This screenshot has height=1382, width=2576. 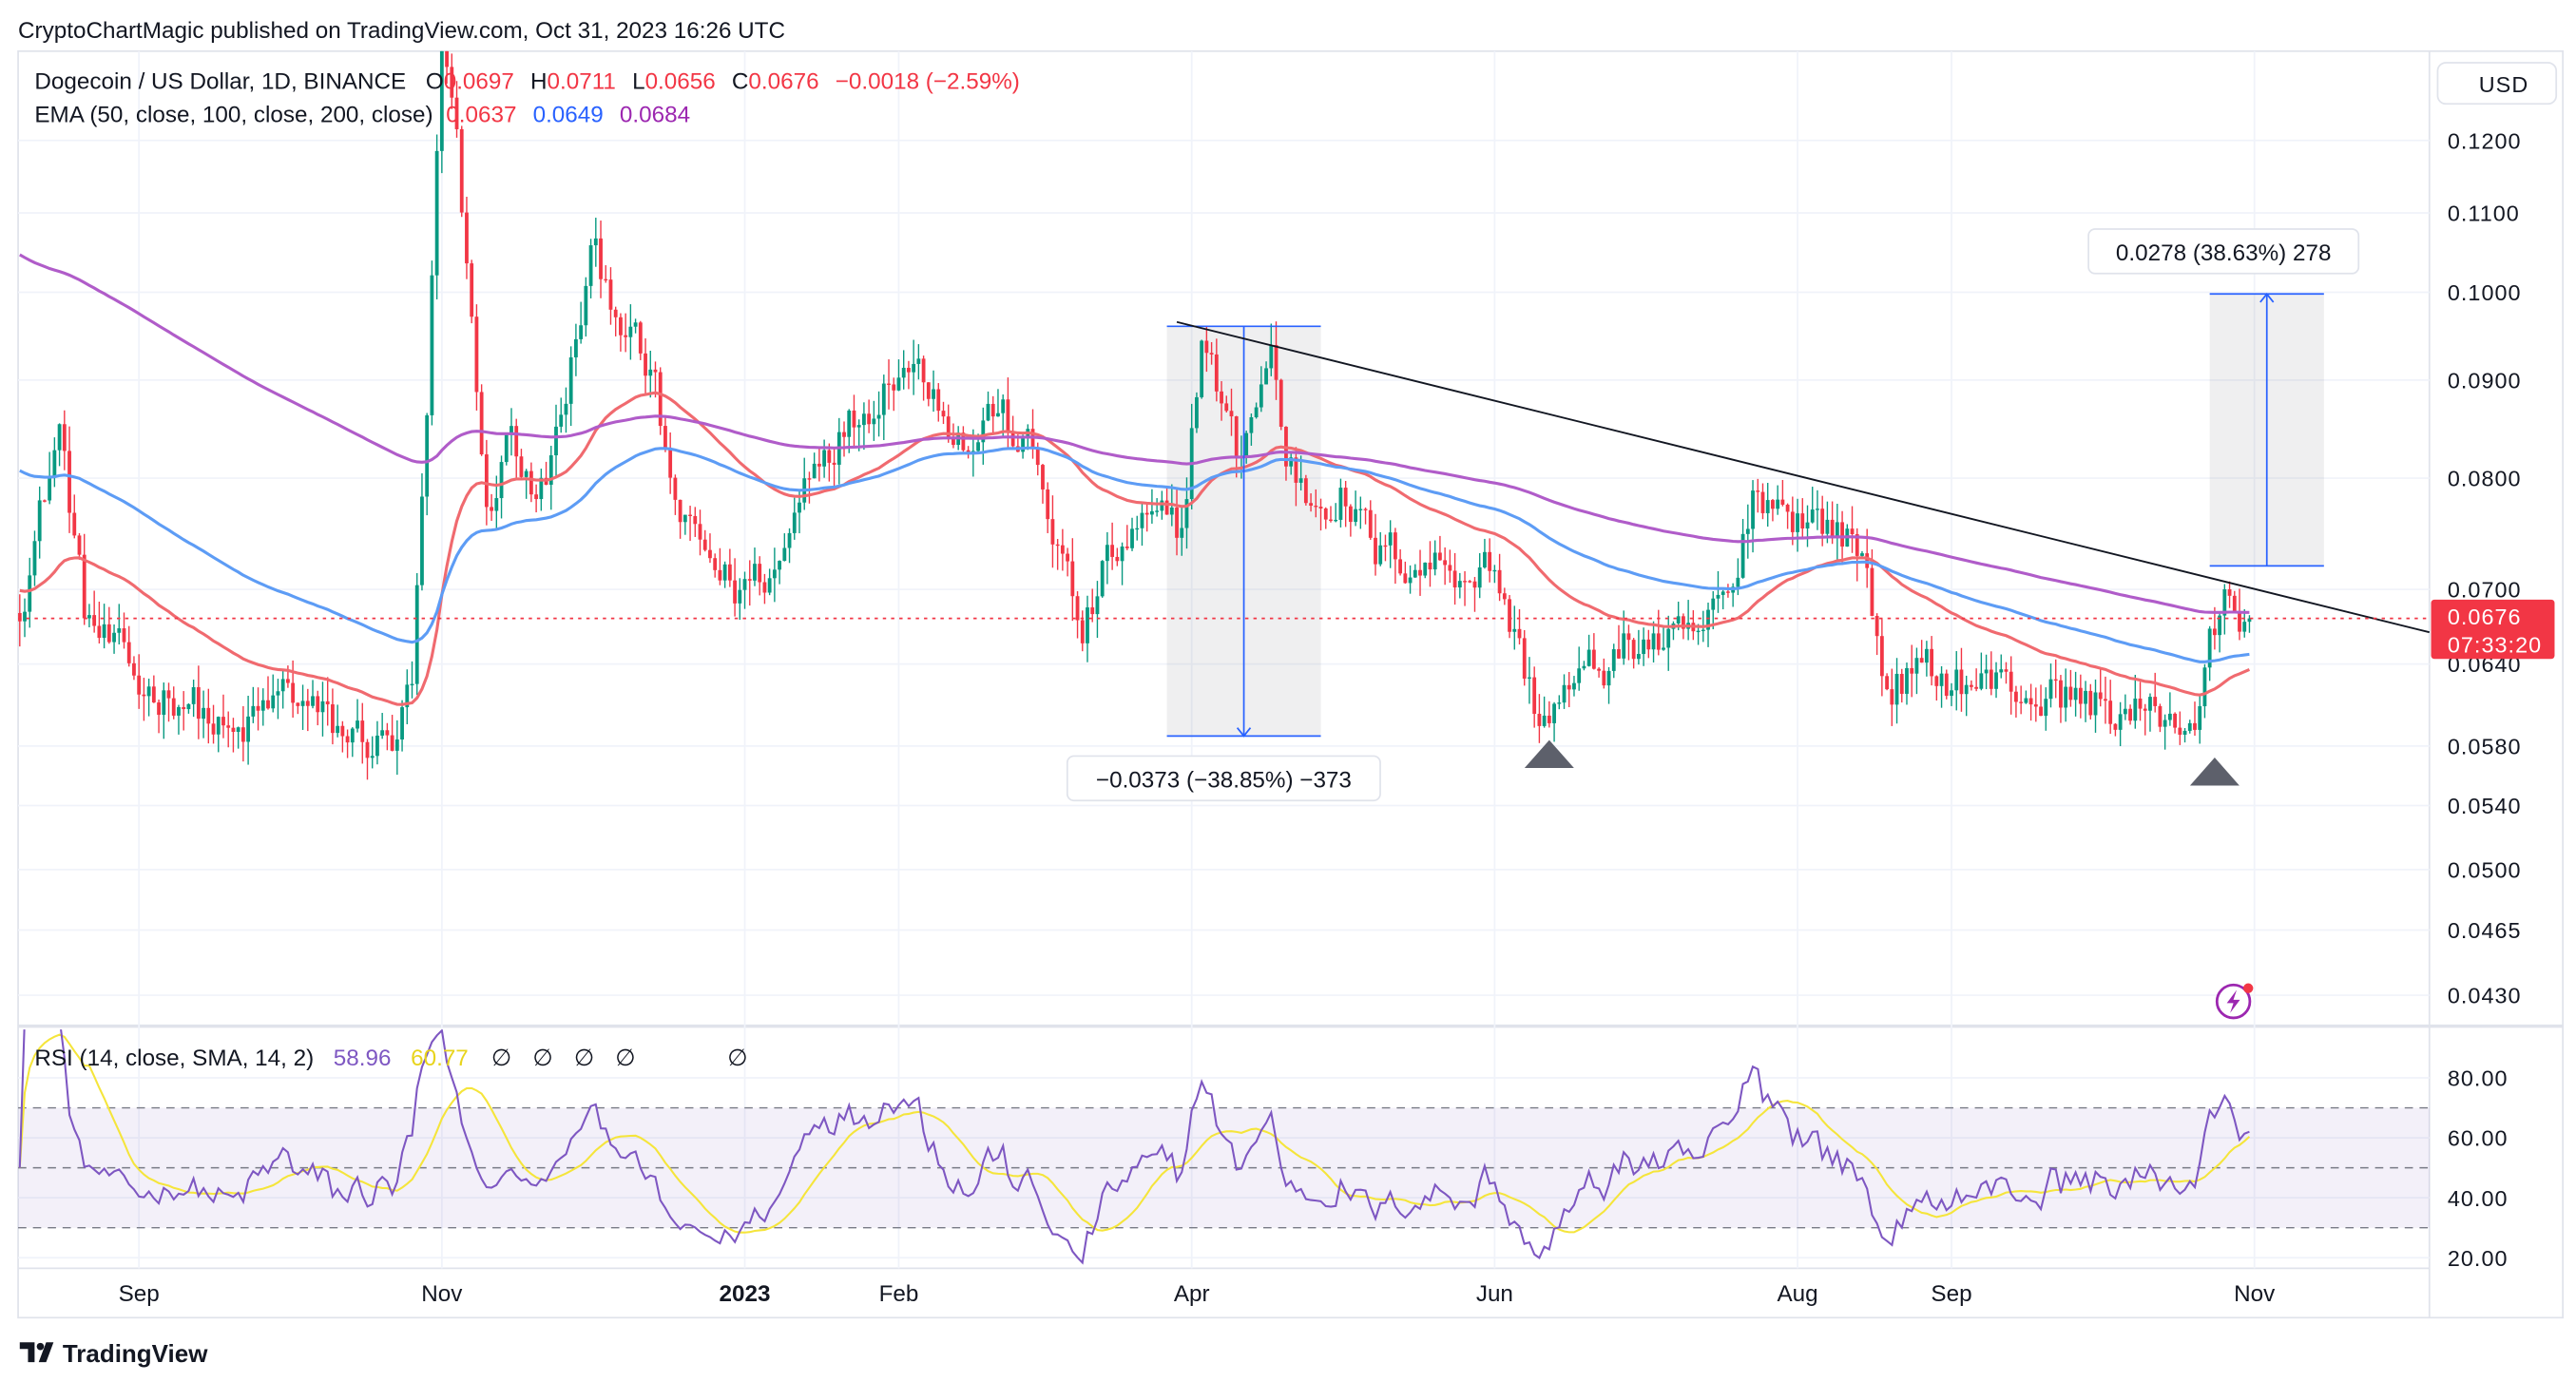 I want to click on last-price-value: 0.0676, so click(x=2485, y=617).